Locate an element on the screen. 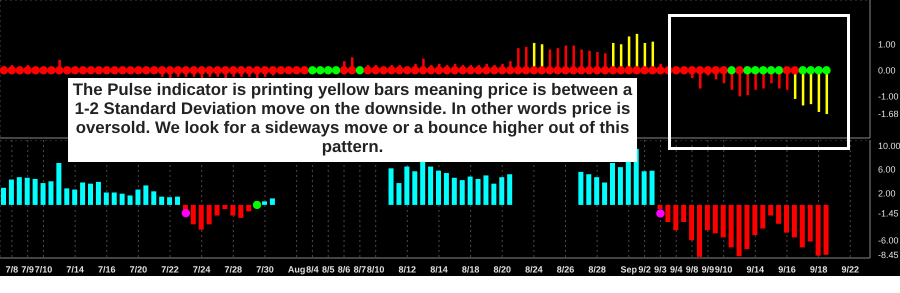  x-tick-label: 9/3 is located at coordinates (660, 269).